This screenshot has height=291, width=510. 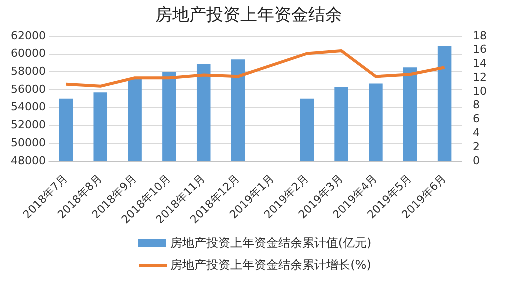 What do you see at coordinates (28, 107) in the screenshot?
I see `y-tick-label: 54000` at bounding box center [28, 107].